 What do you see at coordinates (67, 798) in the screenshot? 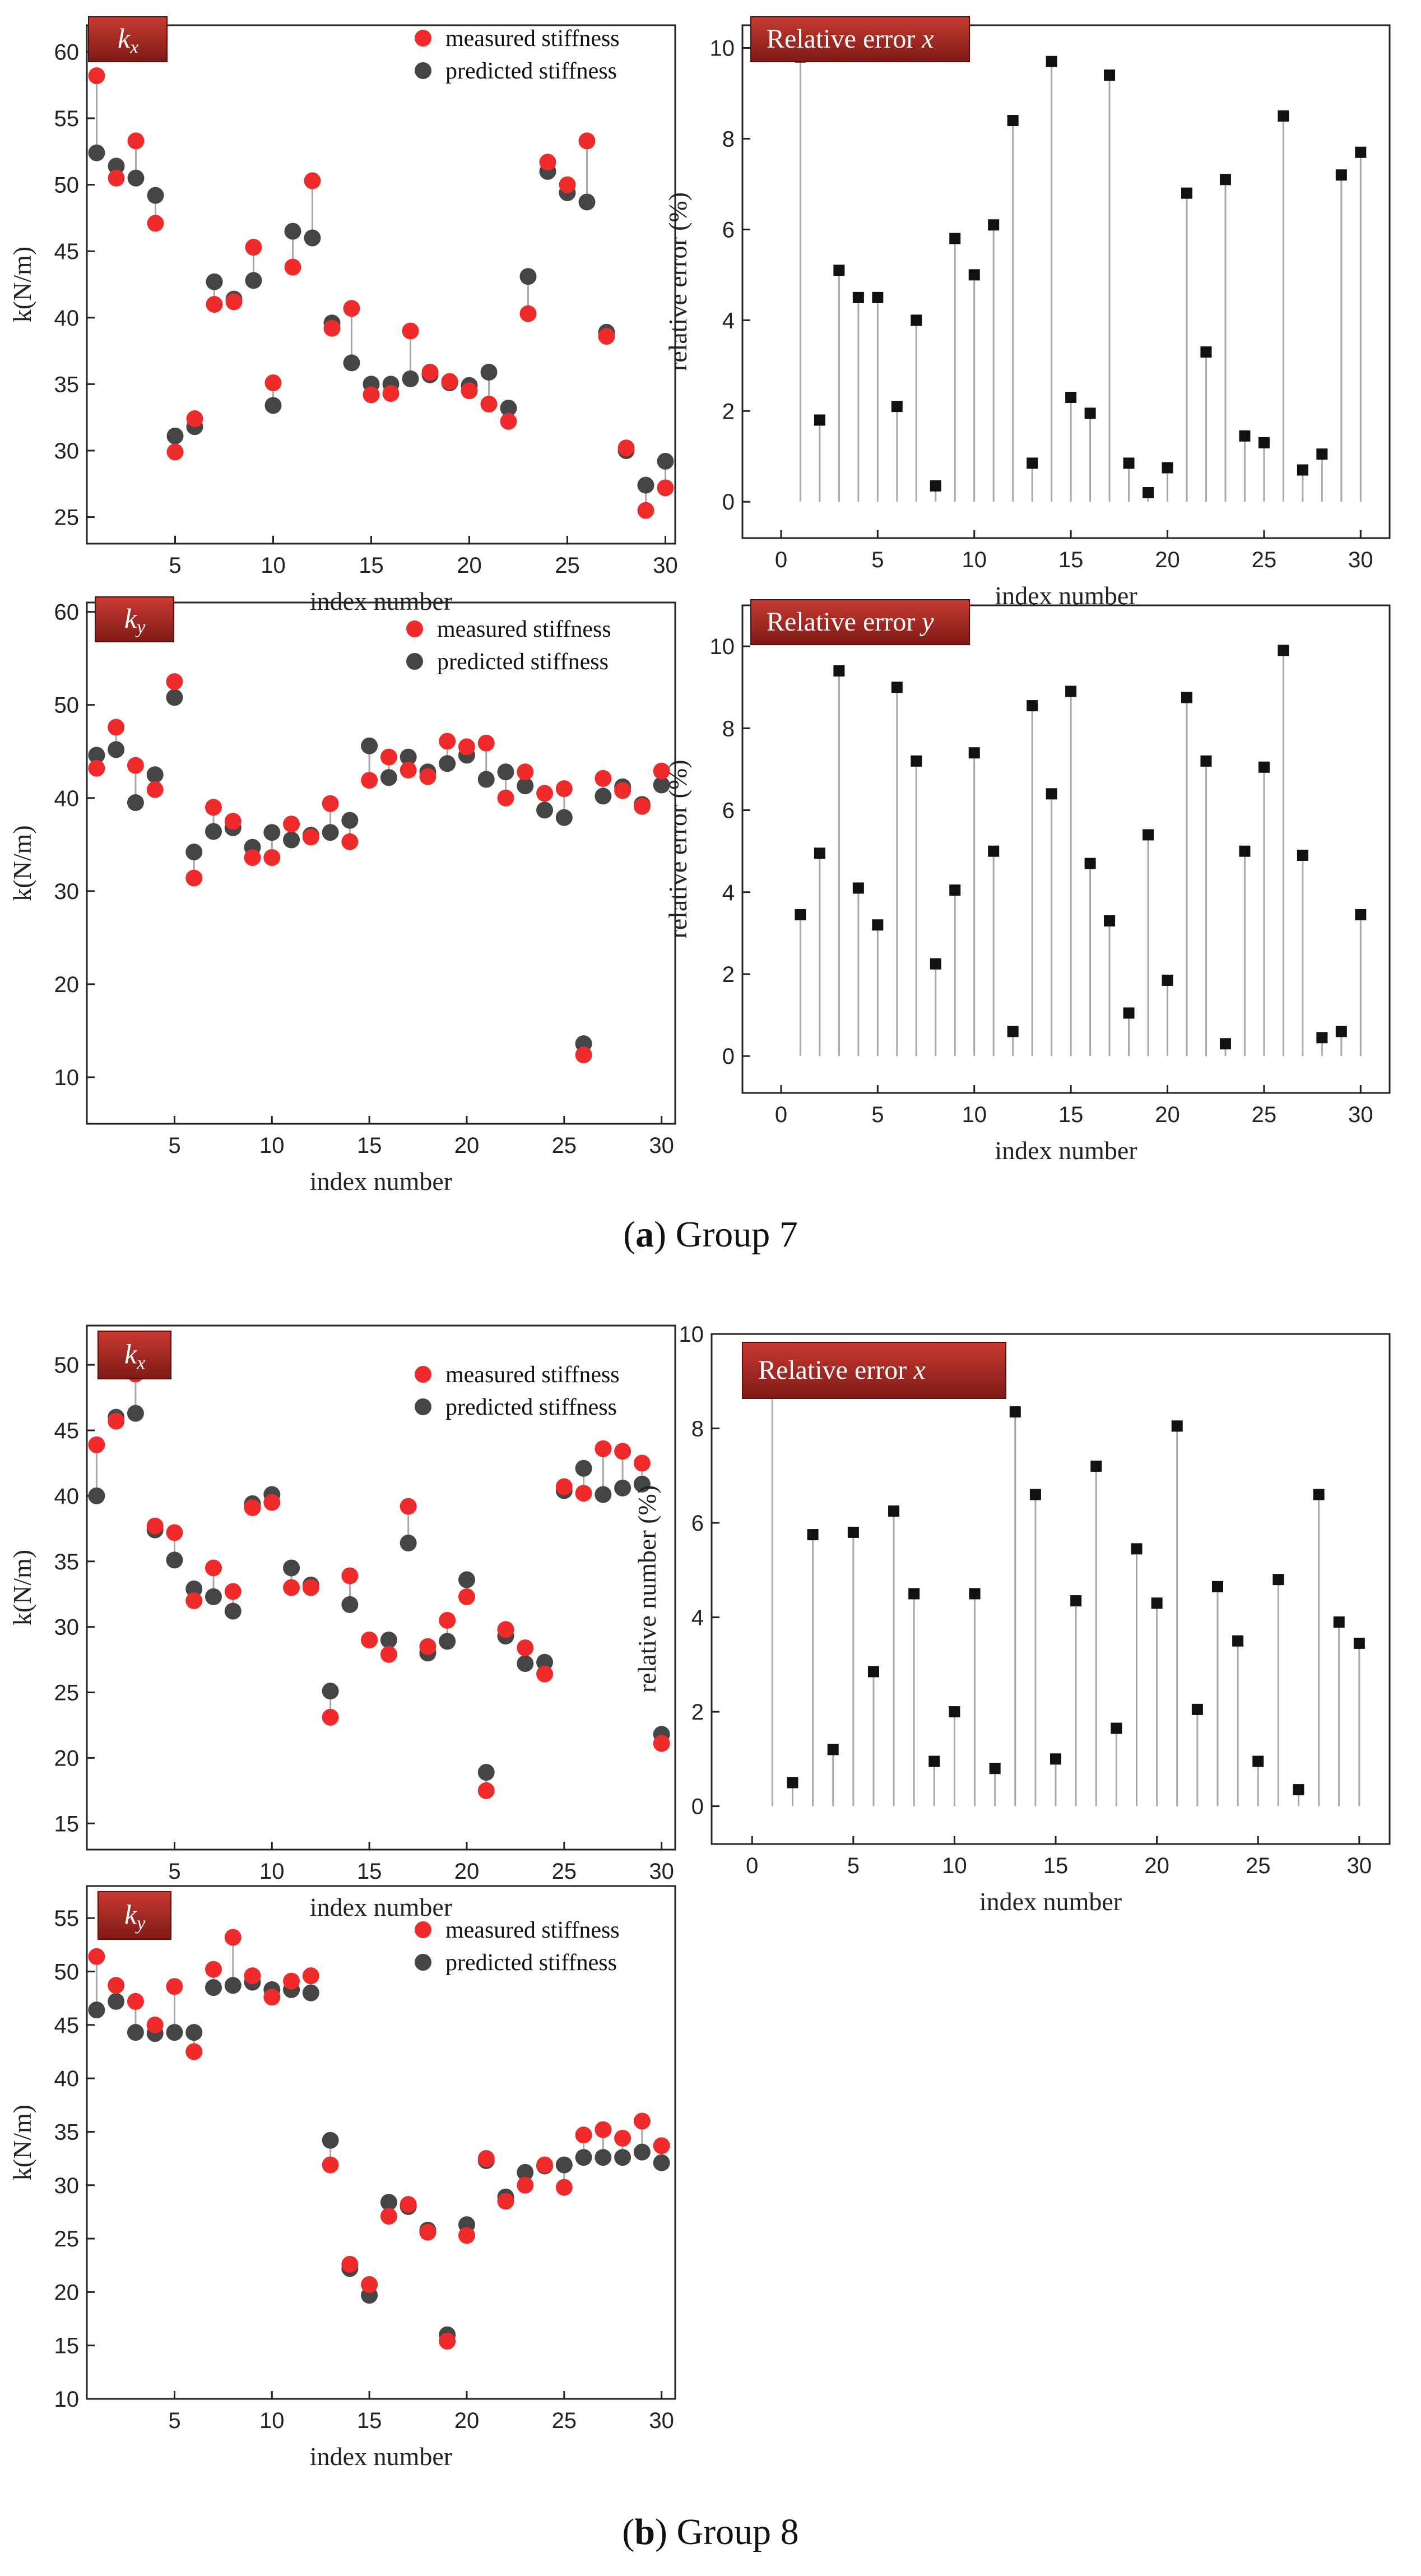
I see `y-tick-label: 40` at bounding box center [67, 798].